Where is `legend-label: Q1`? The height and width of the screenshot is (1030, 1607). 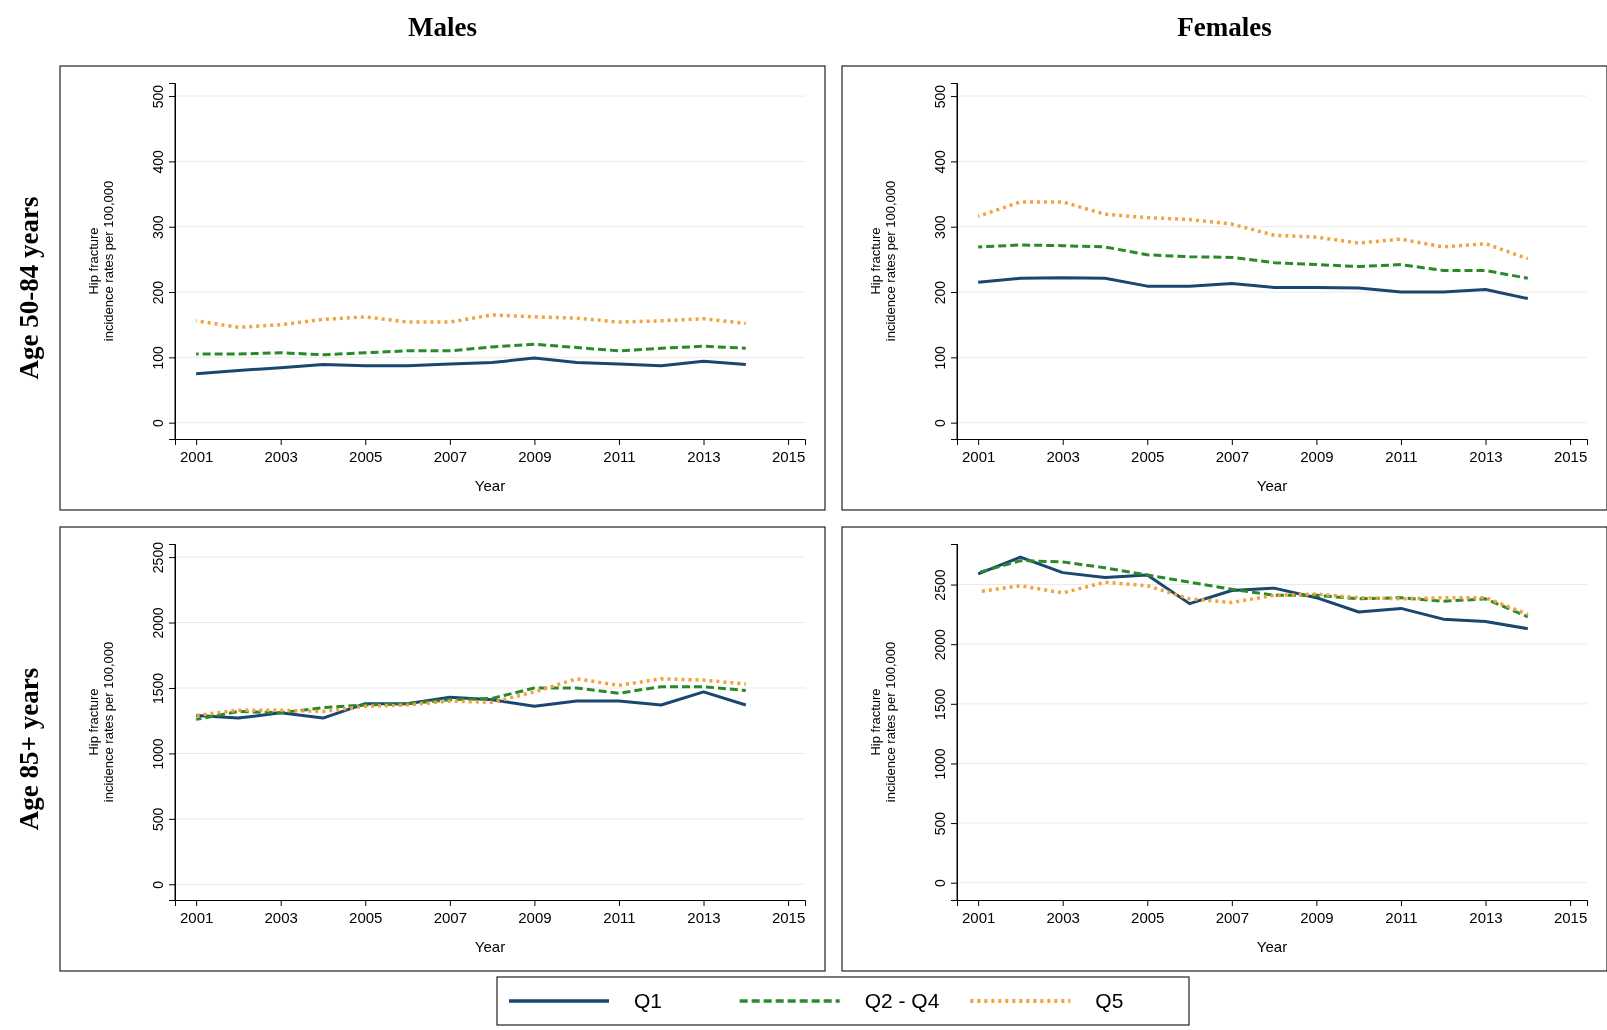 legend-label: Q1 is located at coordinates (648, 1000).